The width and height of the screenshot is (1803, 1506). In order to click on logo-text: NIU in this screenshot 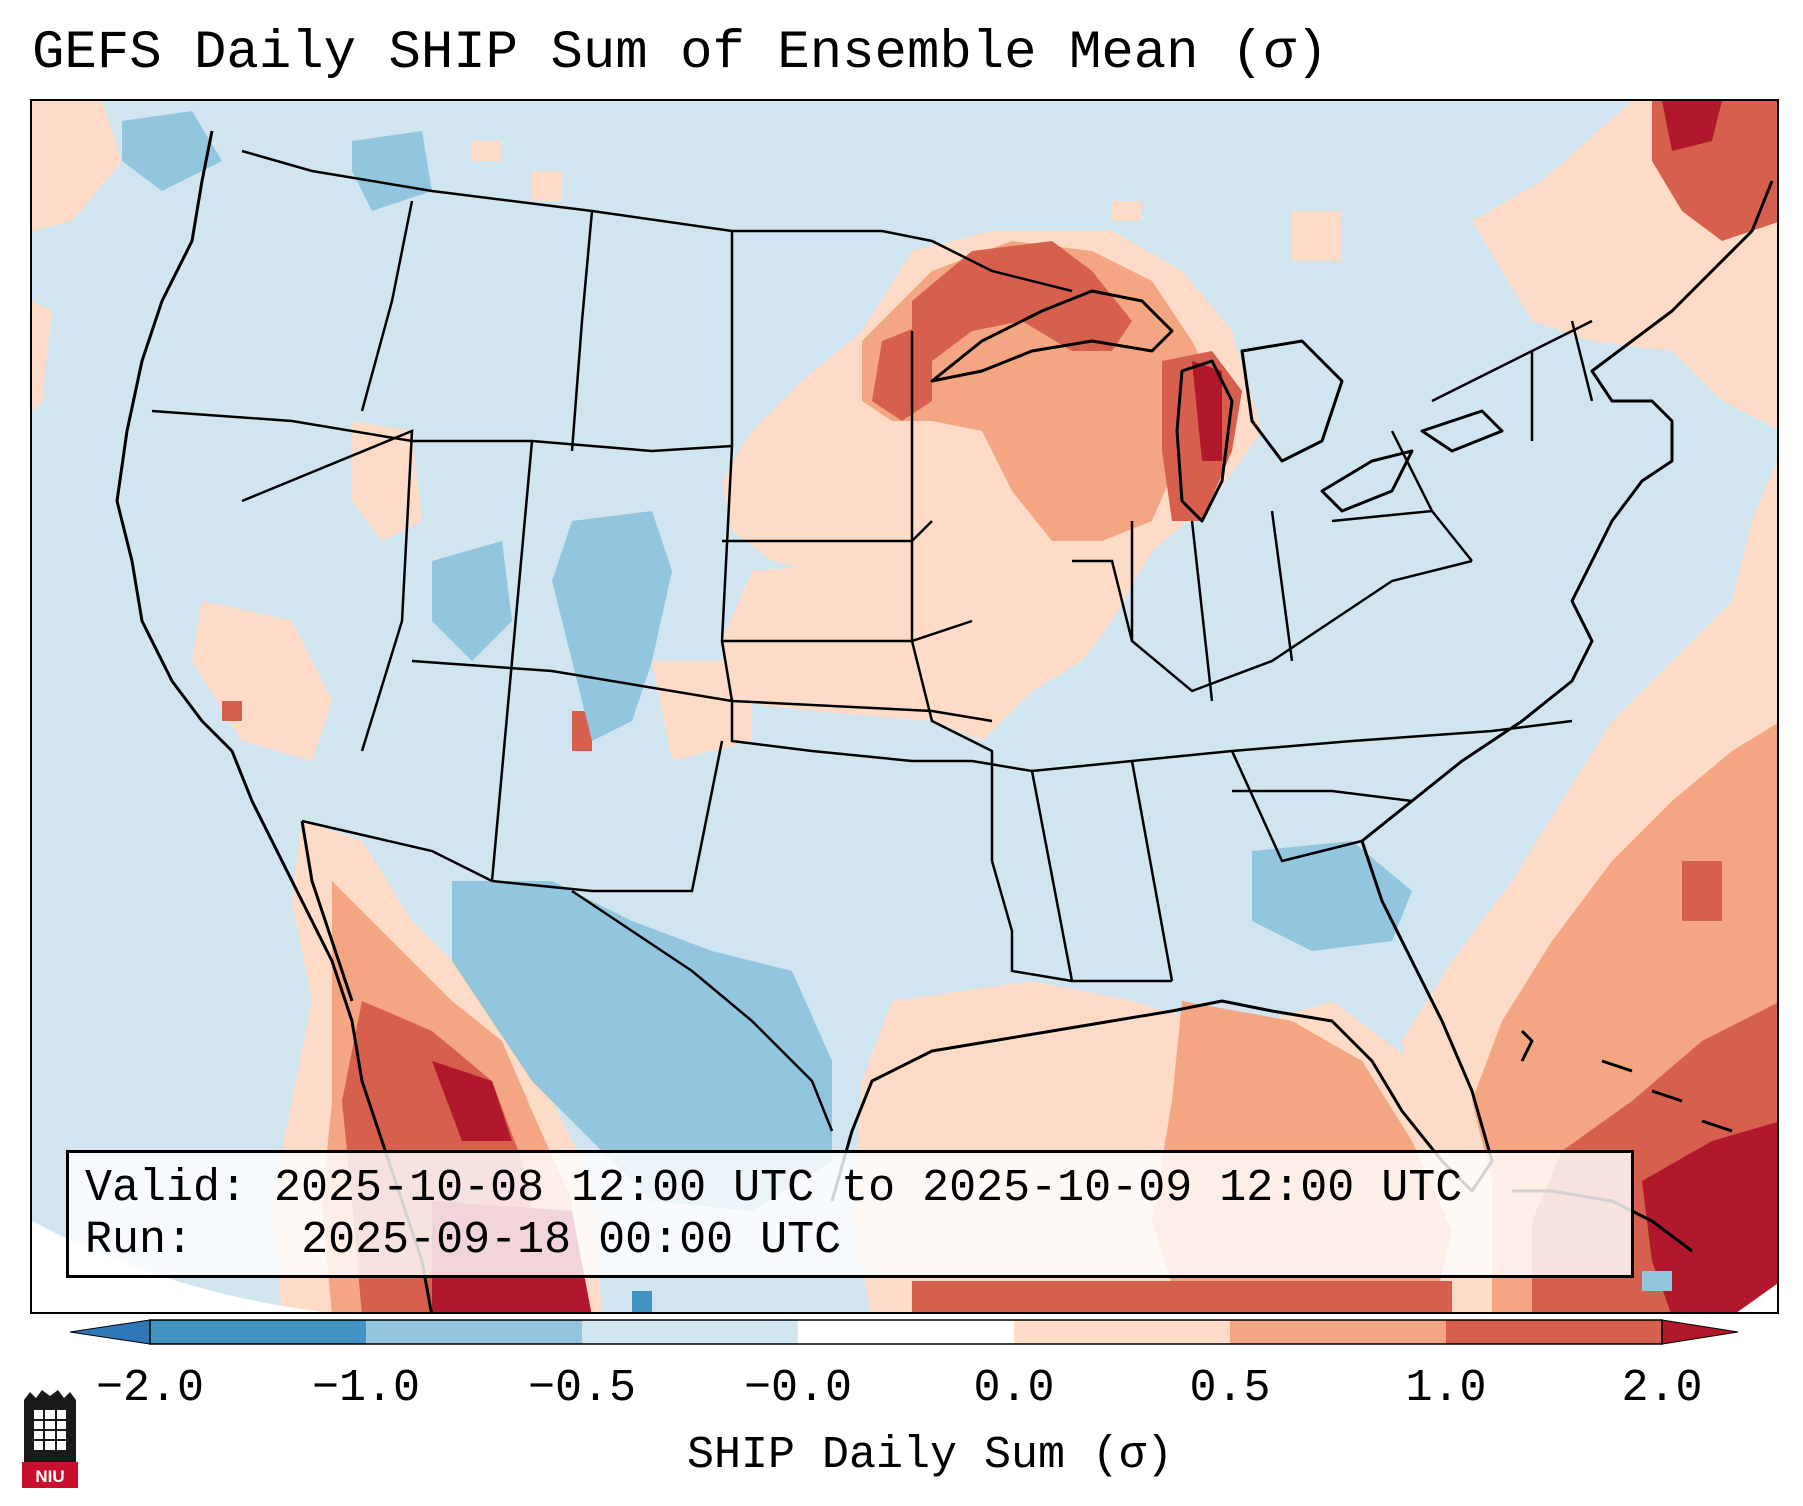, I will do `click(49, 1476)`.